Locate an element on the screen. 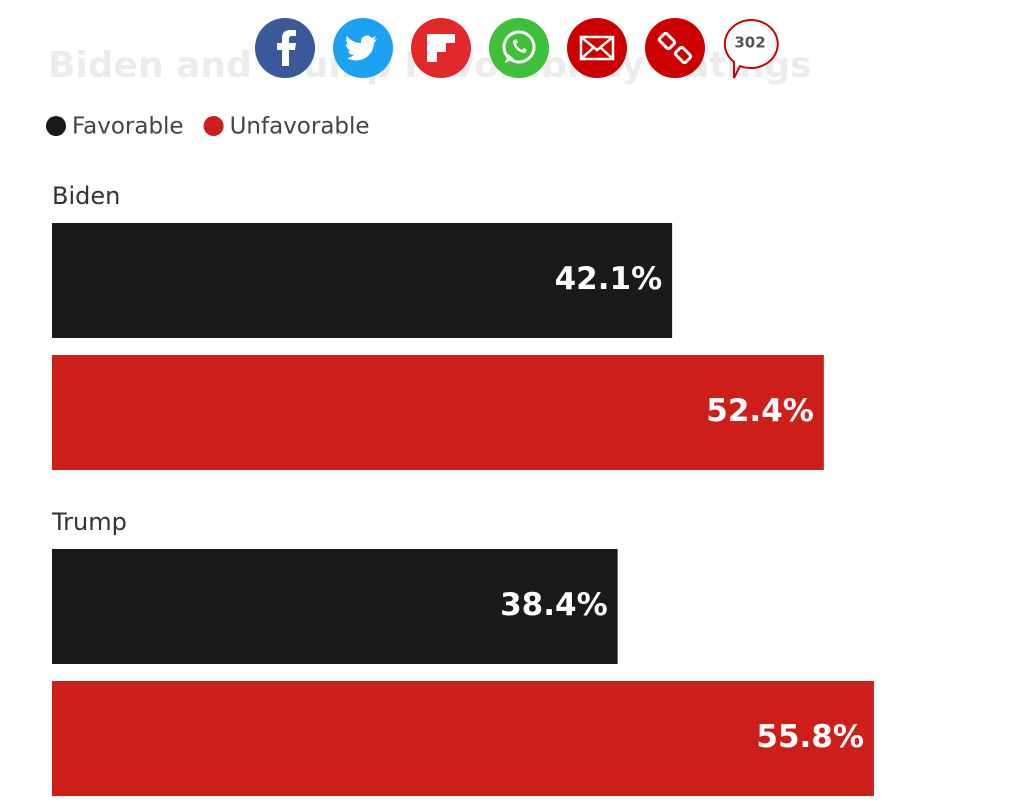 This screenshot has height=808, width=1035. comments-button: 302 is located at coordinates (751, 48).